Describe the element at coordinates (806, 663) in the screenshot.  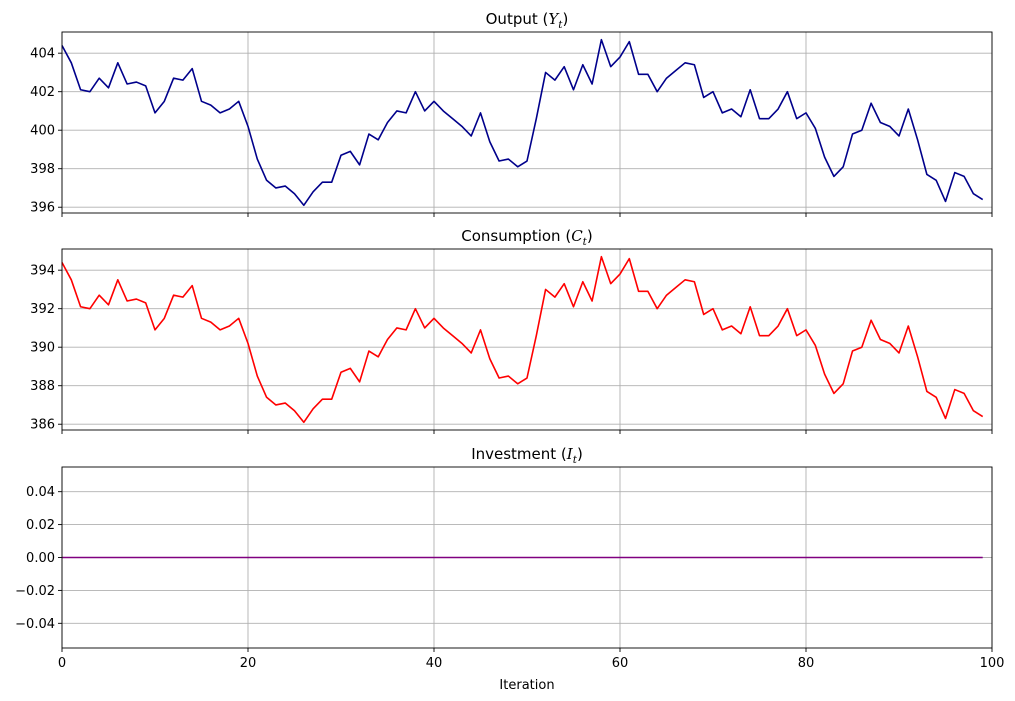
I see `investment-xtick-label-4: 80` at that location.